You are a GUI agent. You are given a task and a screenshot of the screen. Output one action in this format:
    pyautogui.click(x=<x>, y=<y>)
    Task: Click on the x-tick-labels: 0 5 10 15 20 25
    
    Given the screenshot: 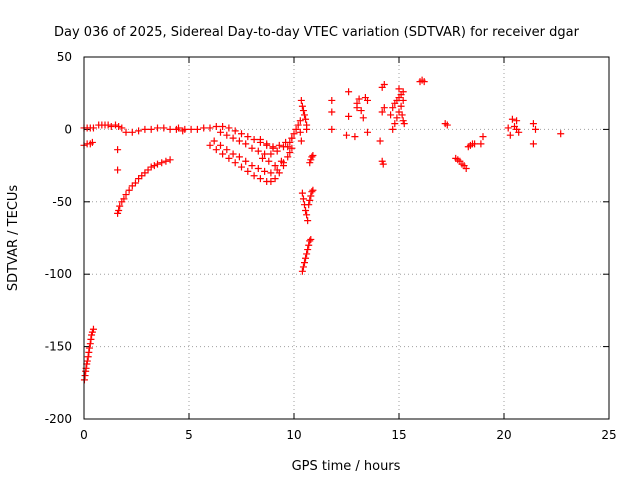 What is the action you would take?
    pyautogui.click(x=348, y=435)
    